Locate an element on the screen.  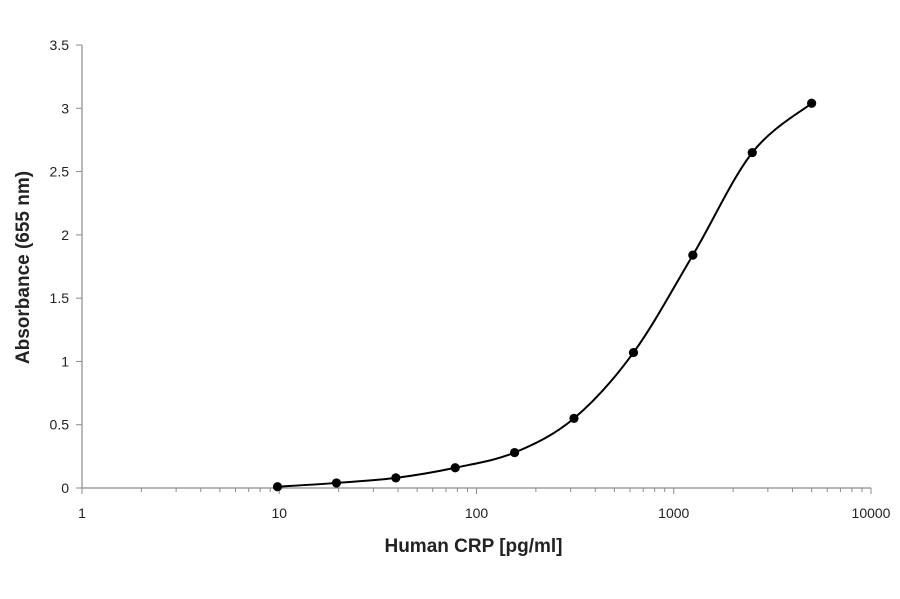
y-tick-label: 0 is located at coordinates (65, 488).